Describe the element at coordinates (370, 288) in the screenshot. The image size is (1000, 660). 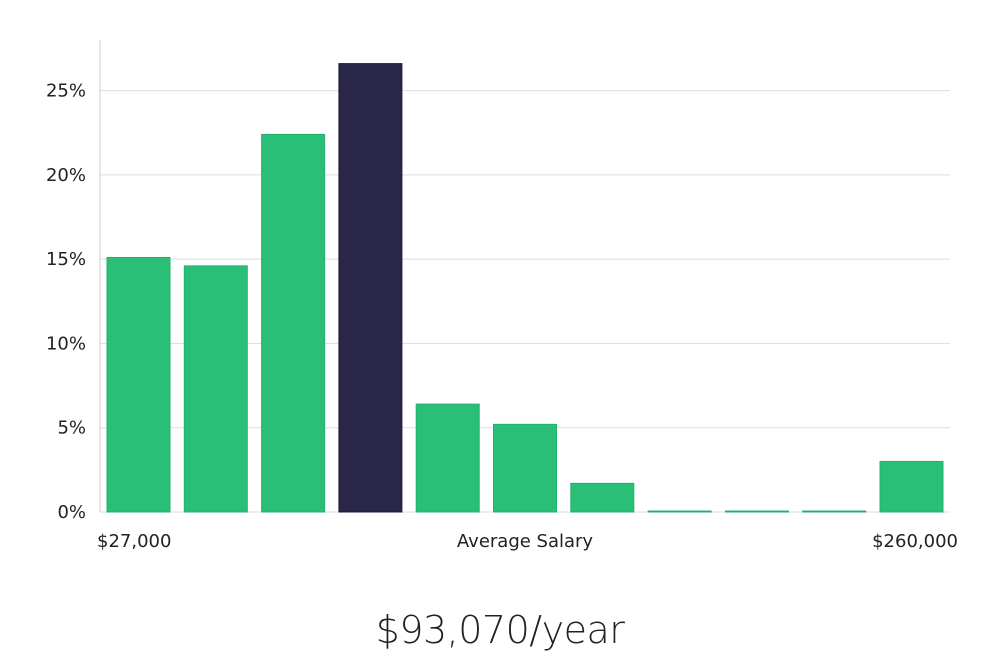
I see `bar-average-salary` at that location.